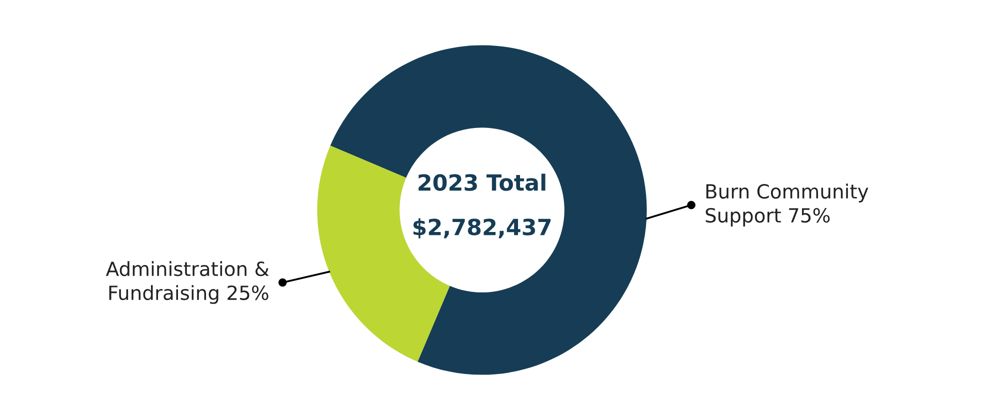 Image resolution: width=984 pixels, height=416 pixels. I want to click on slice-label: Administration & Fundraising 25%, so click(187, 282).